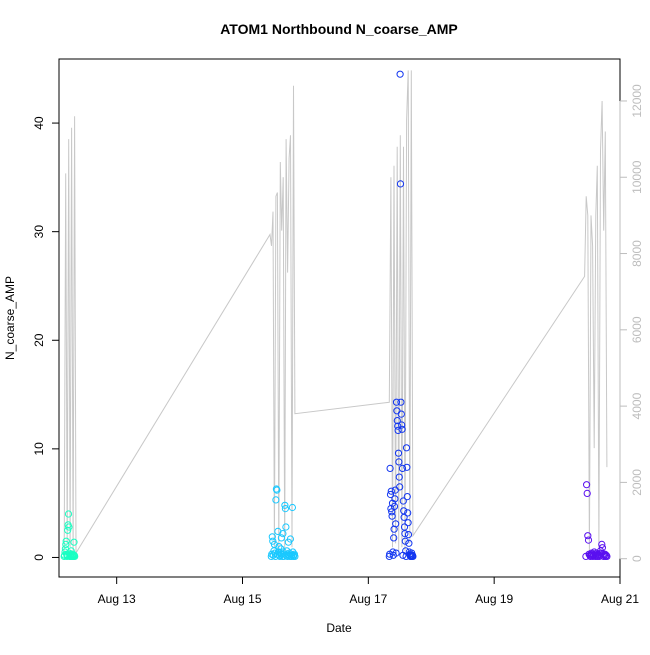 This screenshot has width=650, height=655. What do you see at coordinates (242, 599) in the screenshot?
I see `x-tick-label: Aug 15` at bounding box center [242, 599].